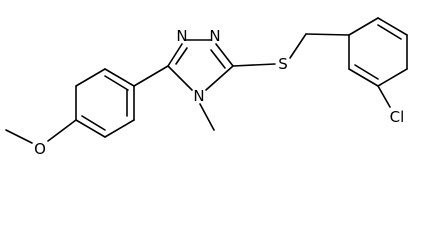  Describe the element at coordinates (283, 64) in the screenshot. I see `atom-label: S` at that location.